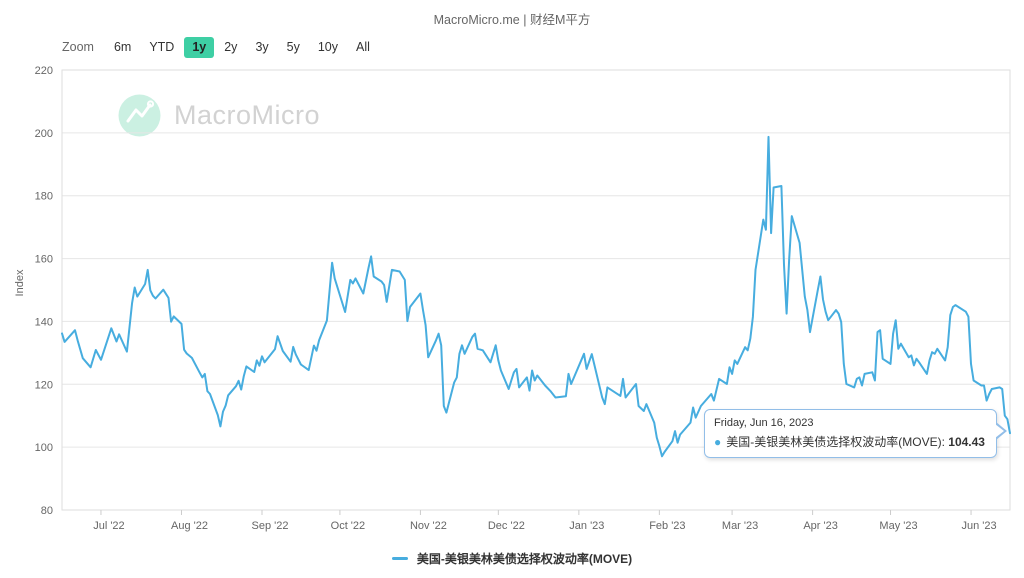  What do you see at coordinates (44, 260) in the screenshot?
I see `svg-text: 160` at bounding box center [44, 260].